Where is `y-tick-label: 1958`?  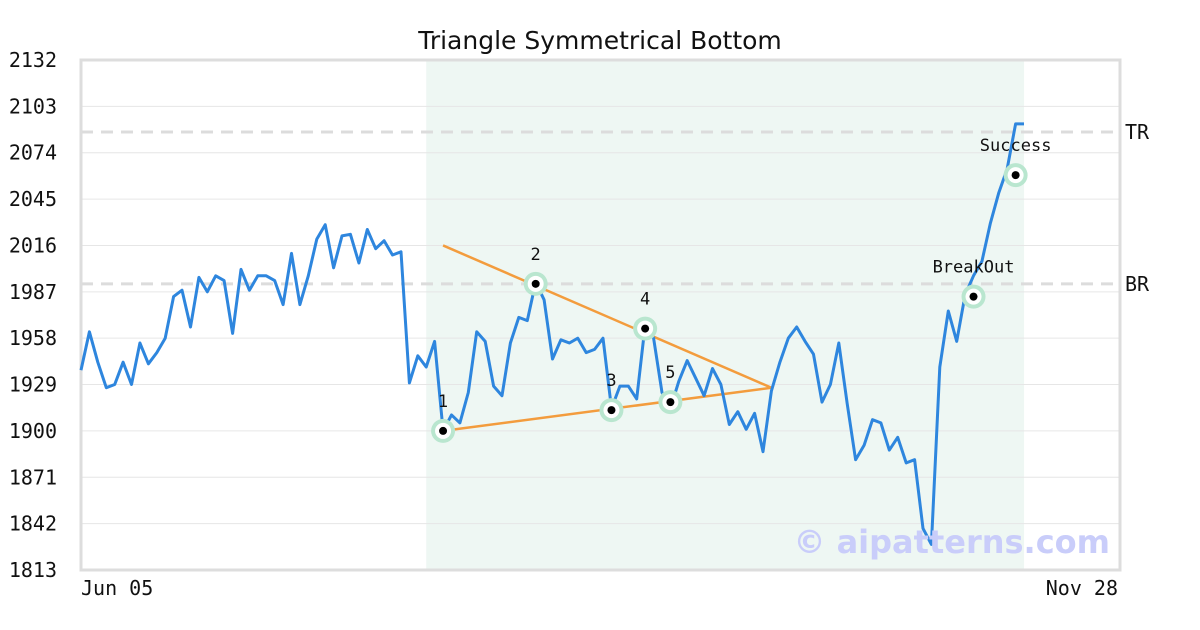
y-tick-label: 1958 is located at coordinates (33, 338).